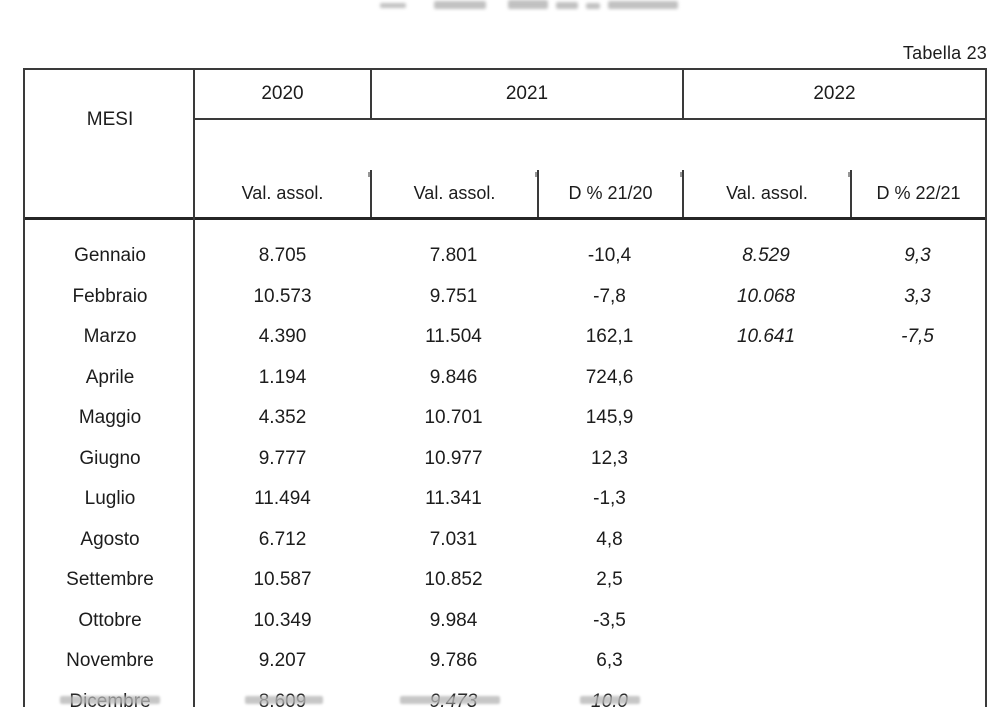  I want to click on cell-val-2020: 4.352, so click(282, 418).